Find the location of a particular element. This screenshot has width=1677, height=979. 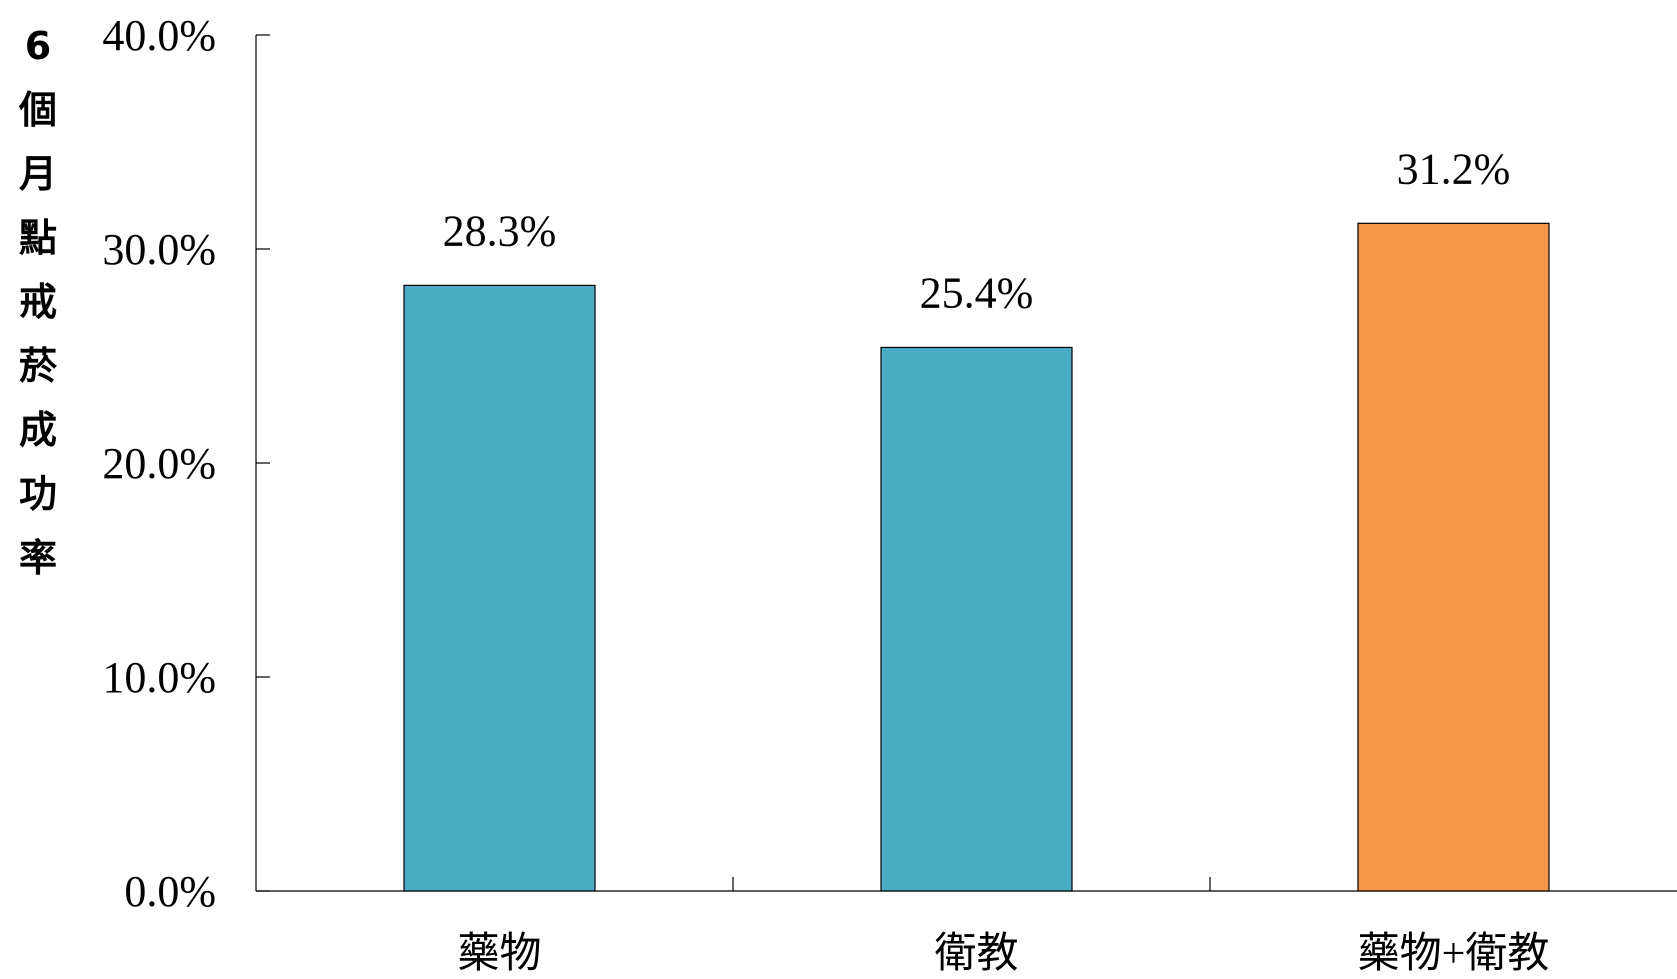

y-tick-label: 20.0% is located at coordinates (159, 463).